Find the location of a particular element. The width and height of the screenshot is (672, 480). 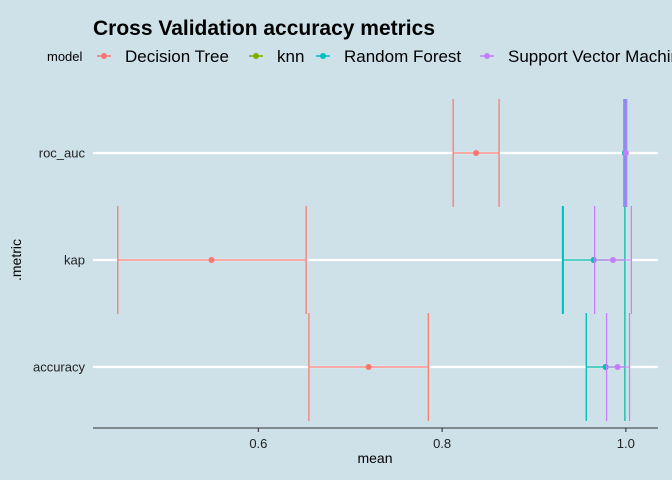

legend-key-point-random-forest is located at coordinates (323, 56).